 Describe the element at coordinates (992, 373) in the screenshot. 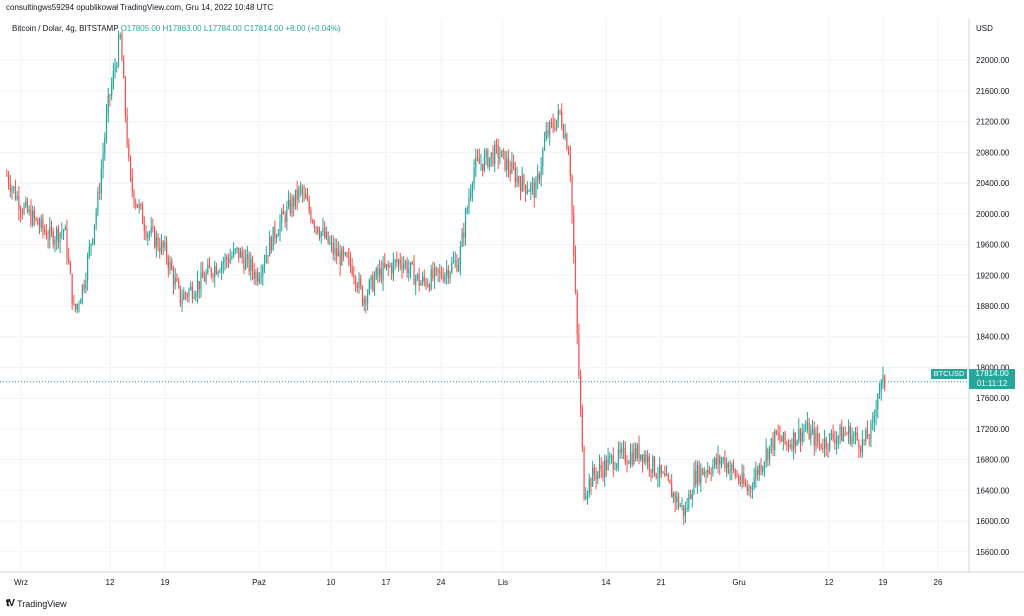

I see `last-price-value: 17814.00` at that location.